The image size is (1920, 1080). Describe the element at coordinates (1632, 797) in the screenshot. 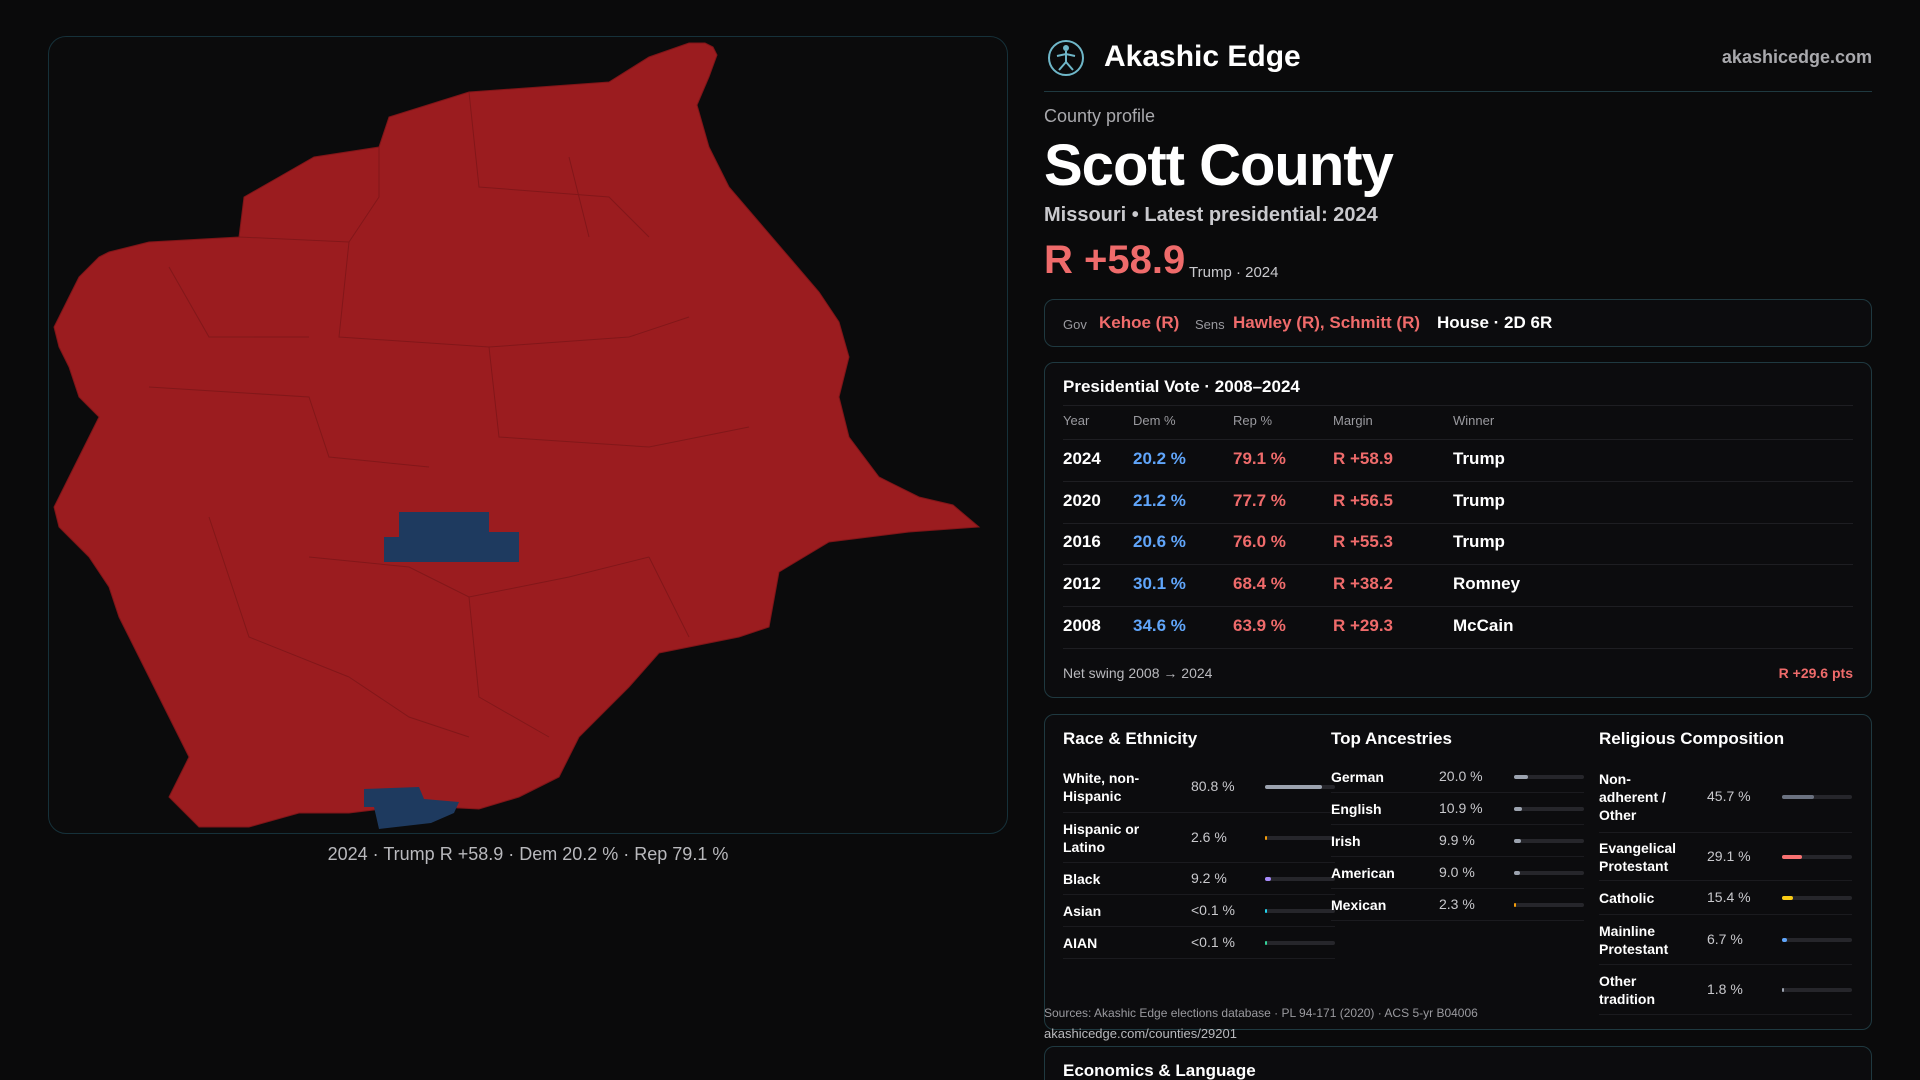

I see `stat-name: Non-adherent / Other` at that location.